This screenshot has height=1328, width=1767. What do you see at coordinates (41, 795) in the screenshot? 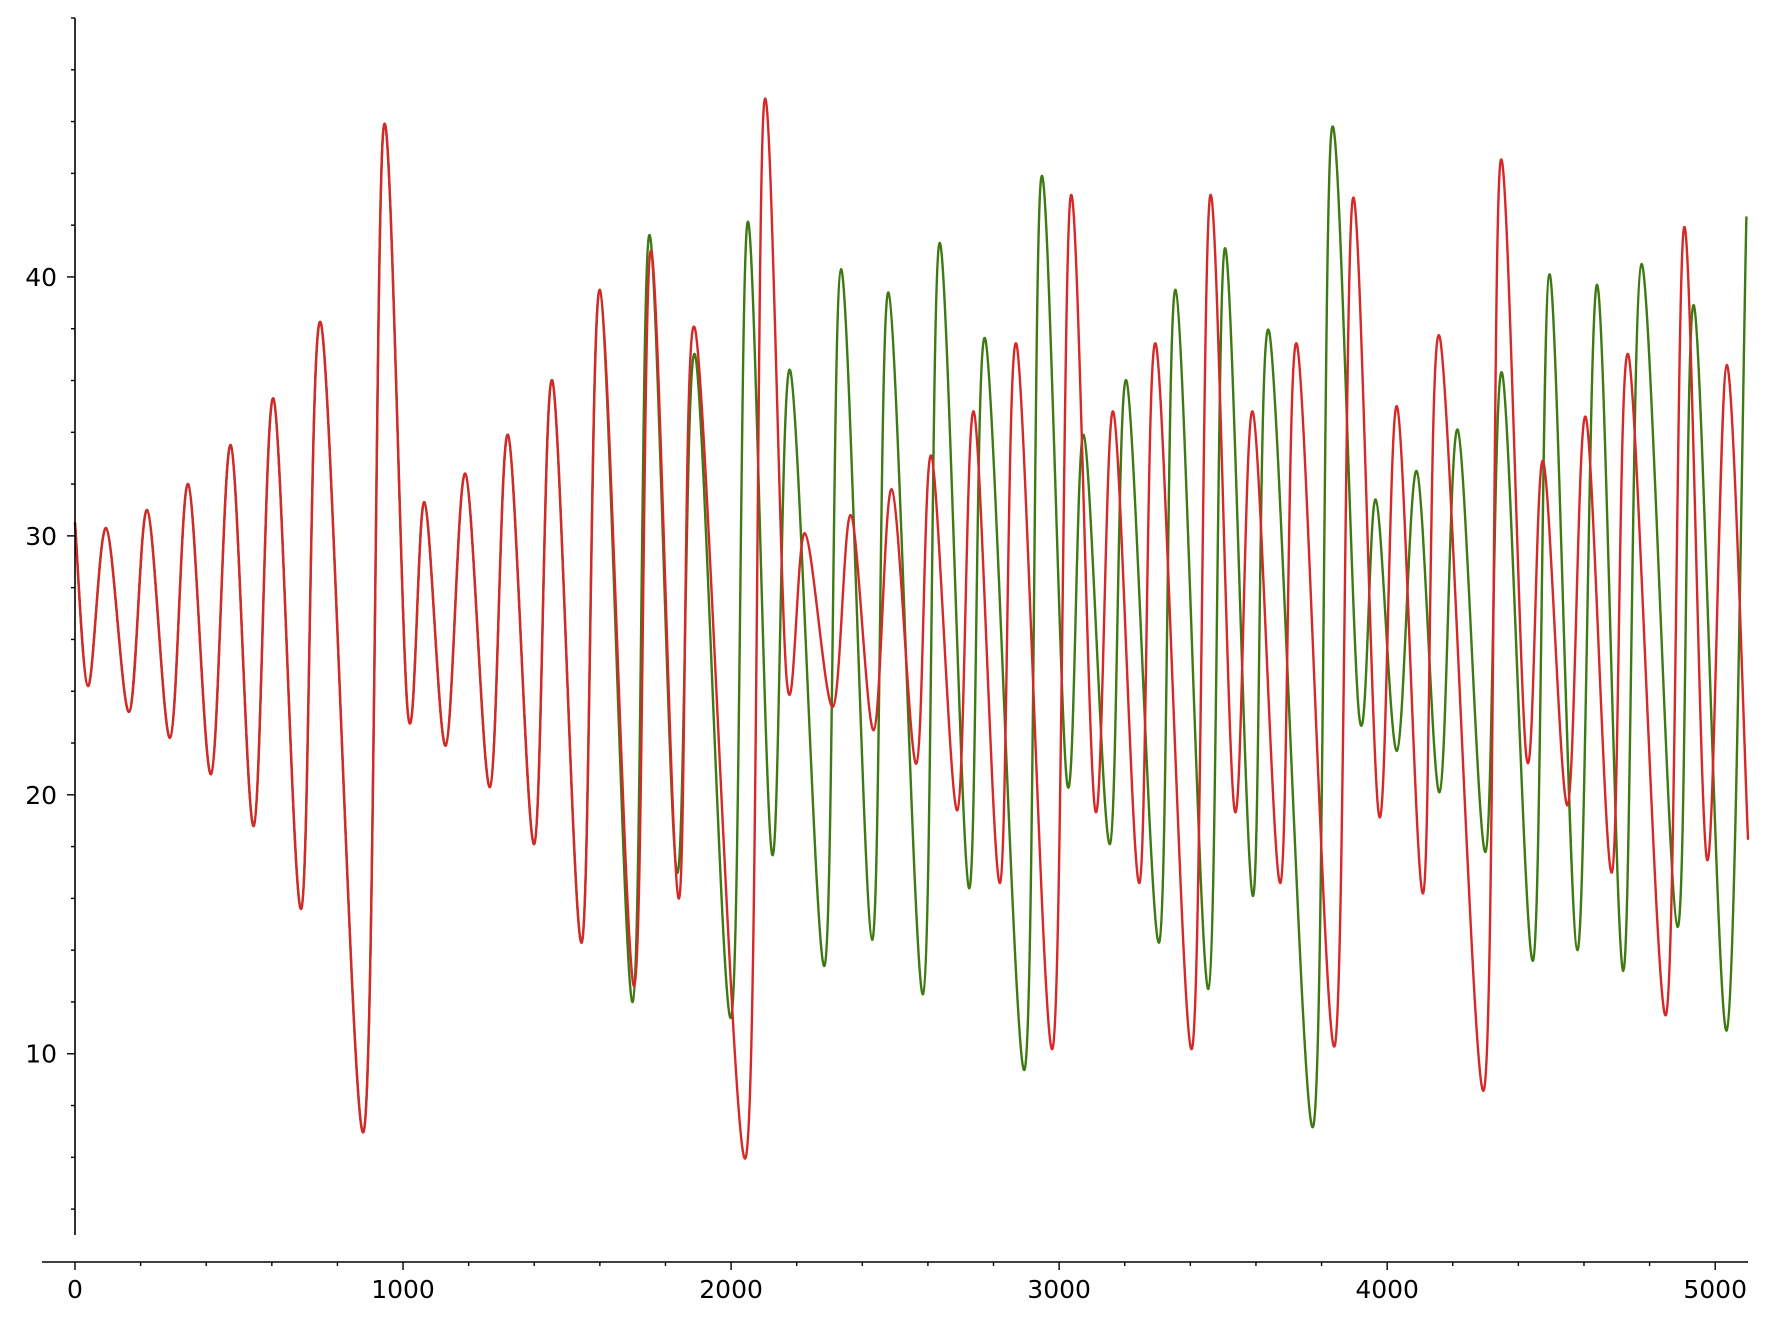
I see `y-tick-label: 20` at bounding box center [41, 795].